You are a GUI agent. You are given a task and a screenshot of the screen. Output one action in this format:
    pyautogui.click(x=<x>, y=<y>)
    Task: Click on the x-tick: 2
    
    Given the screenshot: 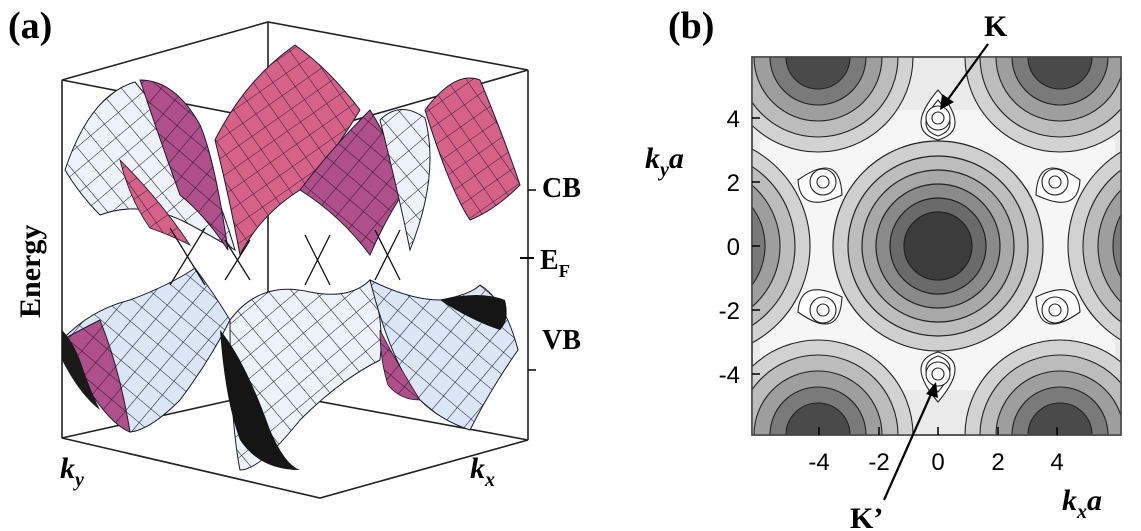 What is the action you would take?
    pyautogui.click(x=997, y=462)
    